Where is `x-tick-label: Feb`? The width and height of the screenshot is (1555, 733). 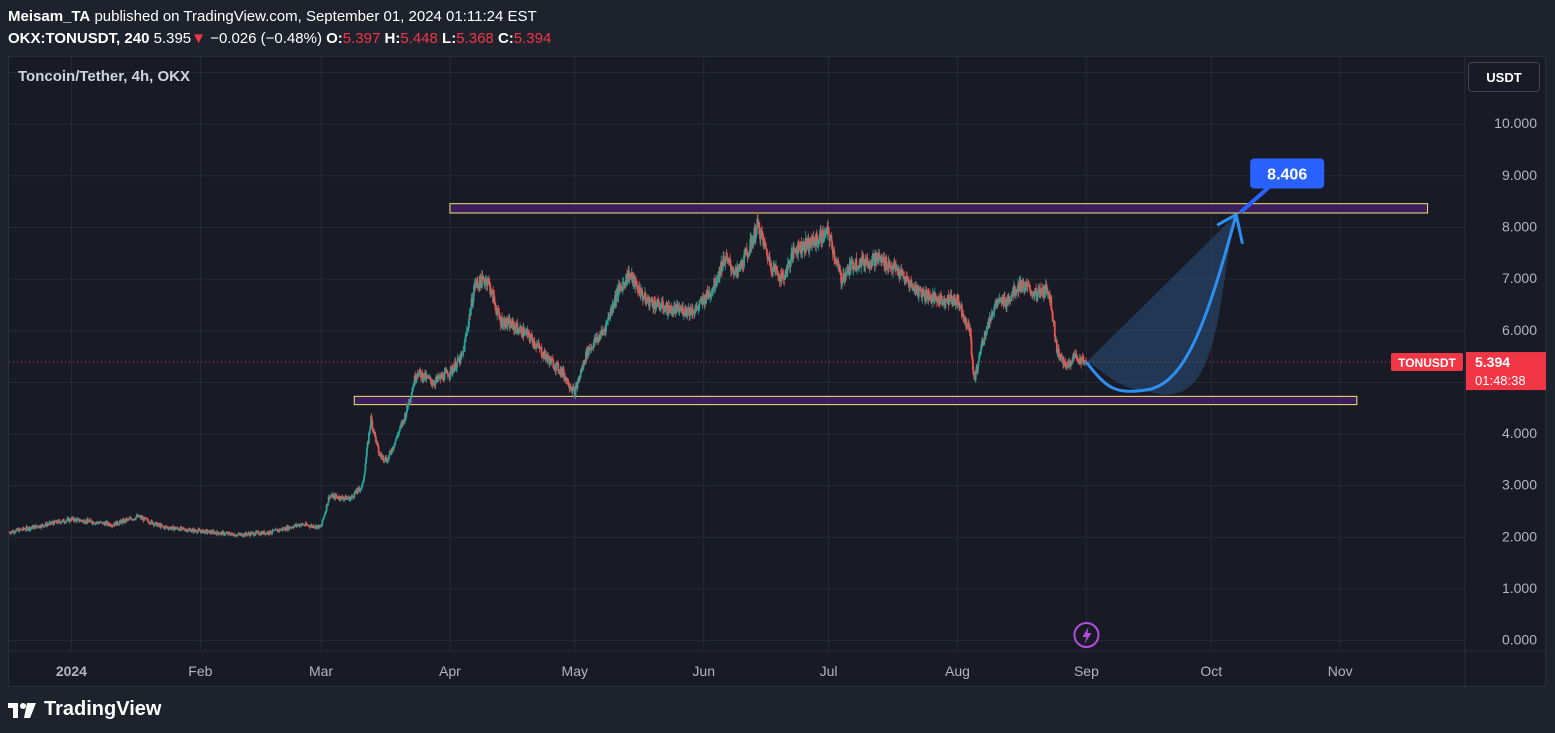
x-tick-label: Feb is located at coordinates (200, 671).